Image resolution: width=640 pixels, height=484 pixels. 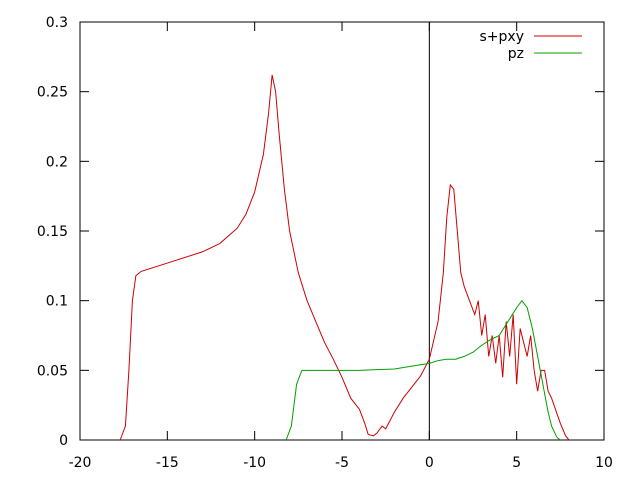 I want to click on legend-label: s+pxy, so click(x=502, y=37).